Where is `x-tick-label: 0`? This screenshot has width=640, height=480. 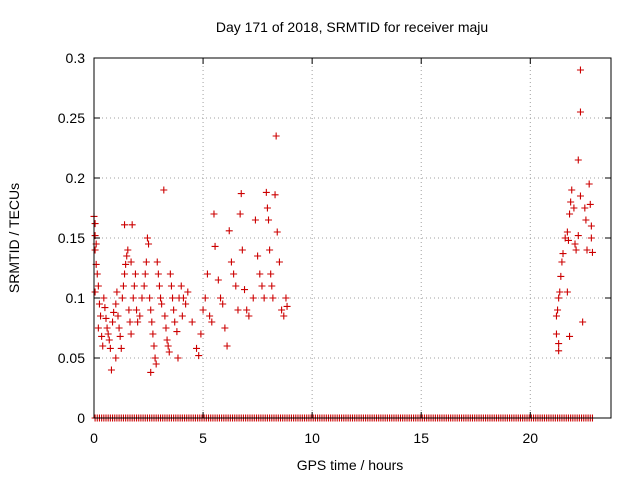
x-tick-label: 0 is located at coordinates (94, 438).